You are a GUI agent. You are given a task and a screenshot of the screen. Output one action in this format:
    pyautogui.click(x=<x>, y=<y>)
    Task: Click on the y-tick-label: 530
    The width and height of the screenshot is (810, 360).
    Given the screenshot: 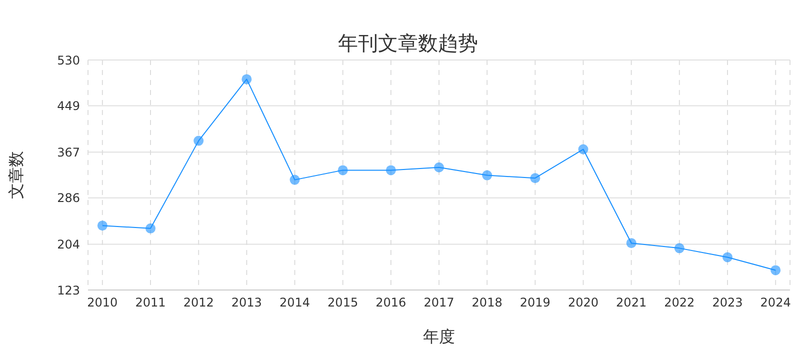 What is the action you would take?
    pyautogui.click(x=68, y=60)
    